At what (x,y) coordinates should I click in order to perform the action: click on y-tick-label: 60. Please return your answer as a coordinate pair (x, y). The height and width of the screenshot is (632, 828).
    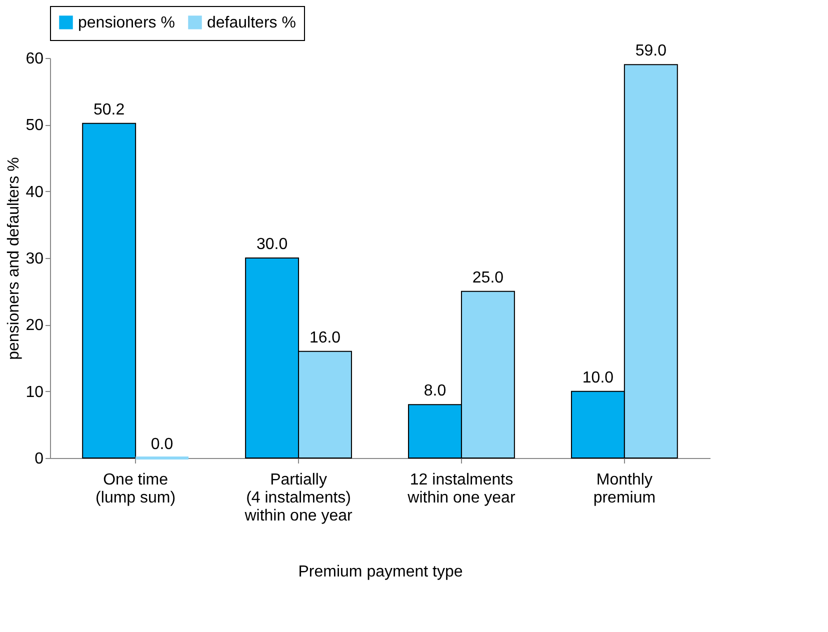
    Looking at the image, I should click on (35, 59).